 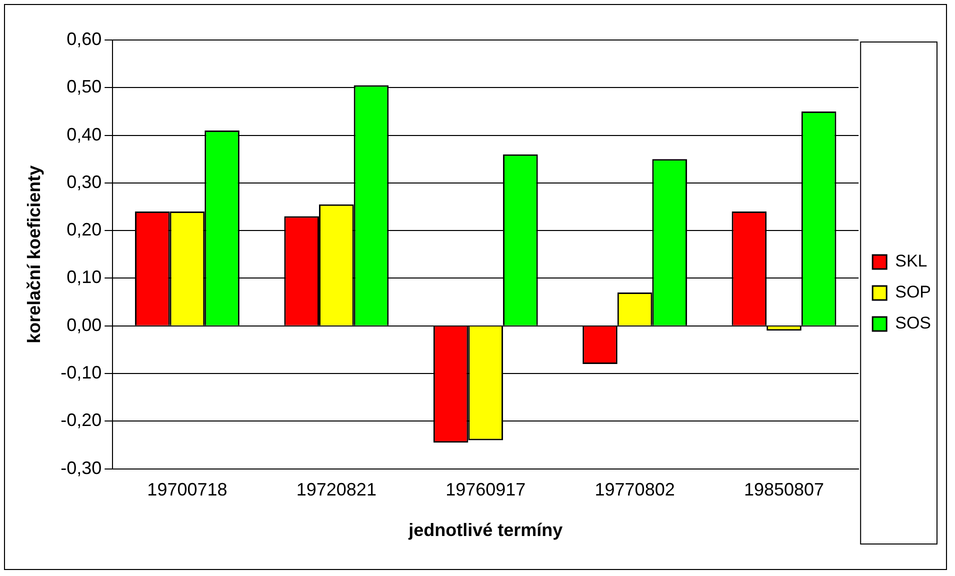 What do you see at coordinates (81, 420) in the screenshot?
I see `y-tick-label: -0,20` at bounding box center [81, 420].